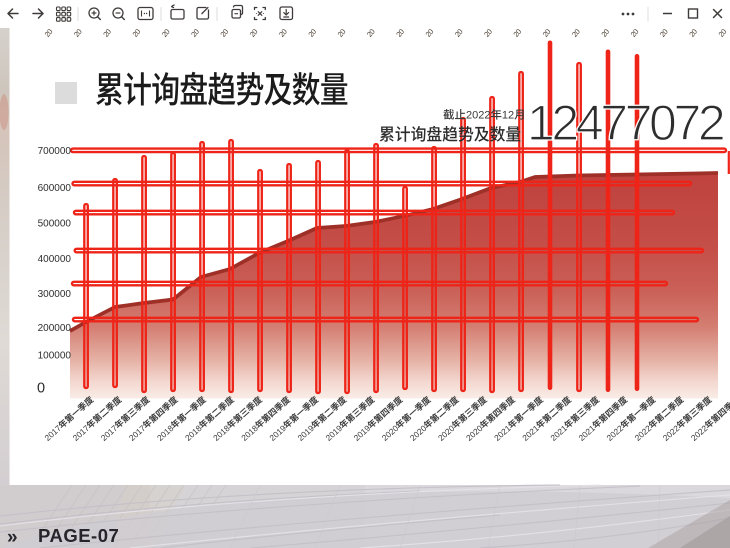  I want to click on svg-text: 300000, so click(55, 294).